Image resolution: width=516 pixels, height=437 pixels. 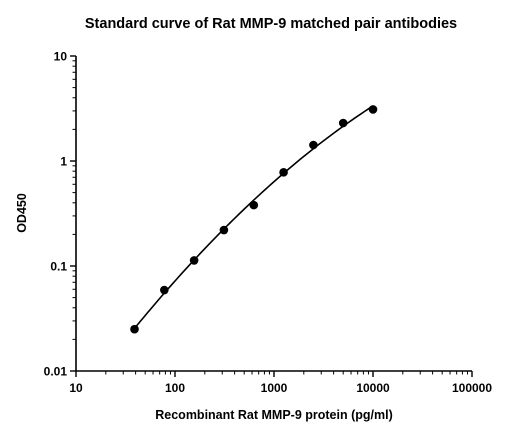 What do you see at coordinates (175, 388) in the screenshot?
I see `x-tick-label: 100` at bounding box center [175, 388].